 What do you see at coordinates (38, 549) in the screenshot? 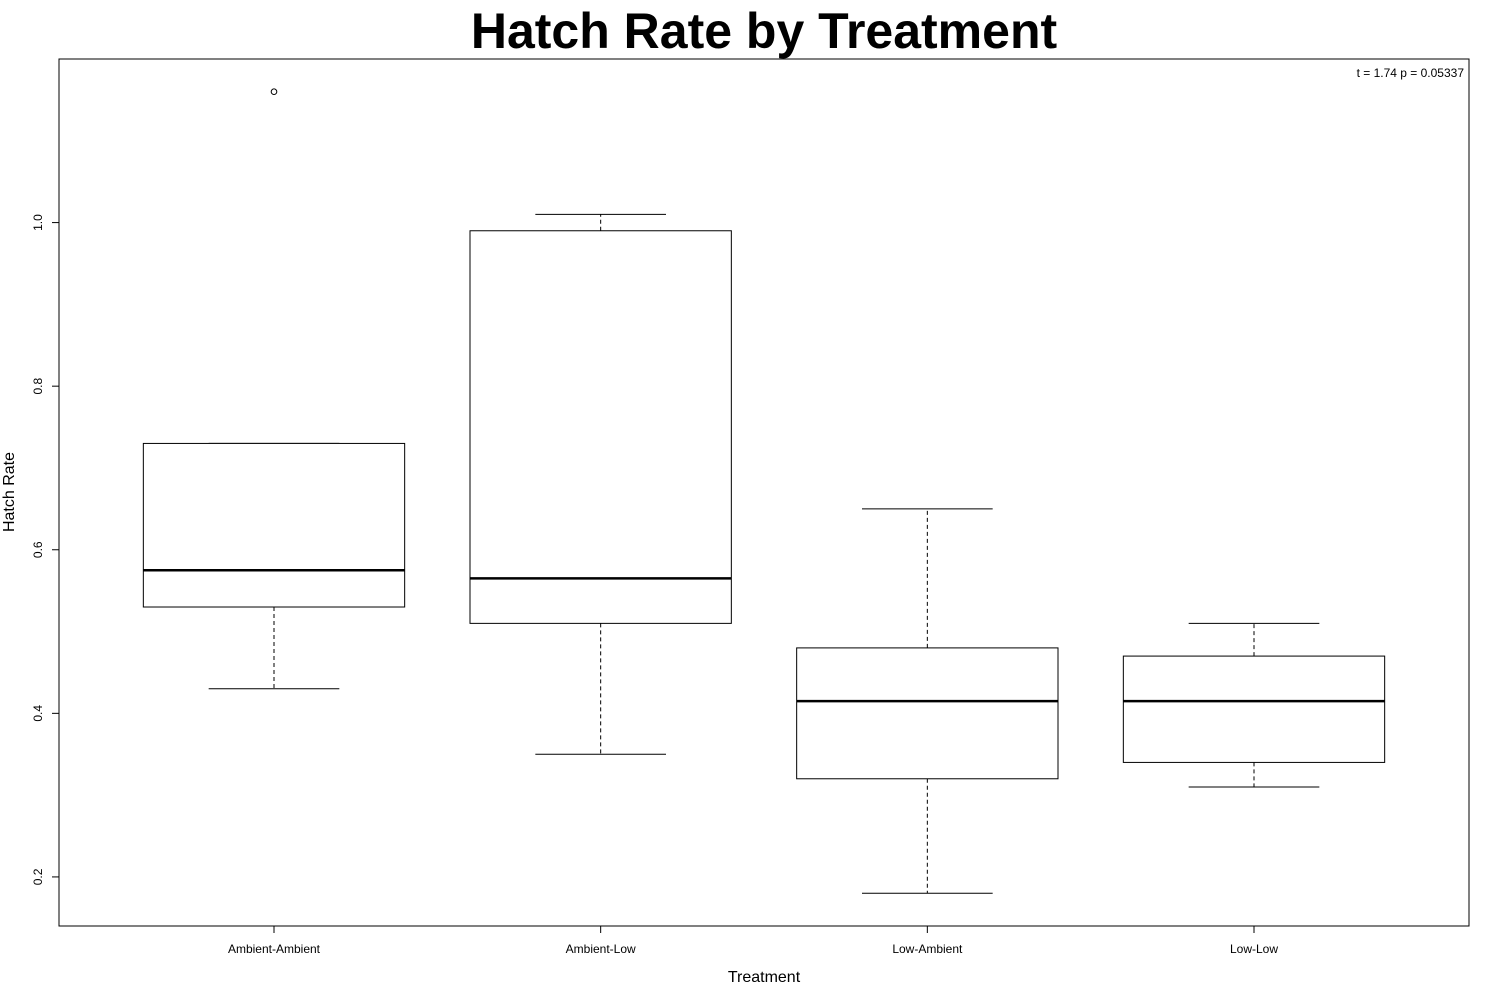
I see `y-tick-label: 0.6` at bounding box center [38, 549].